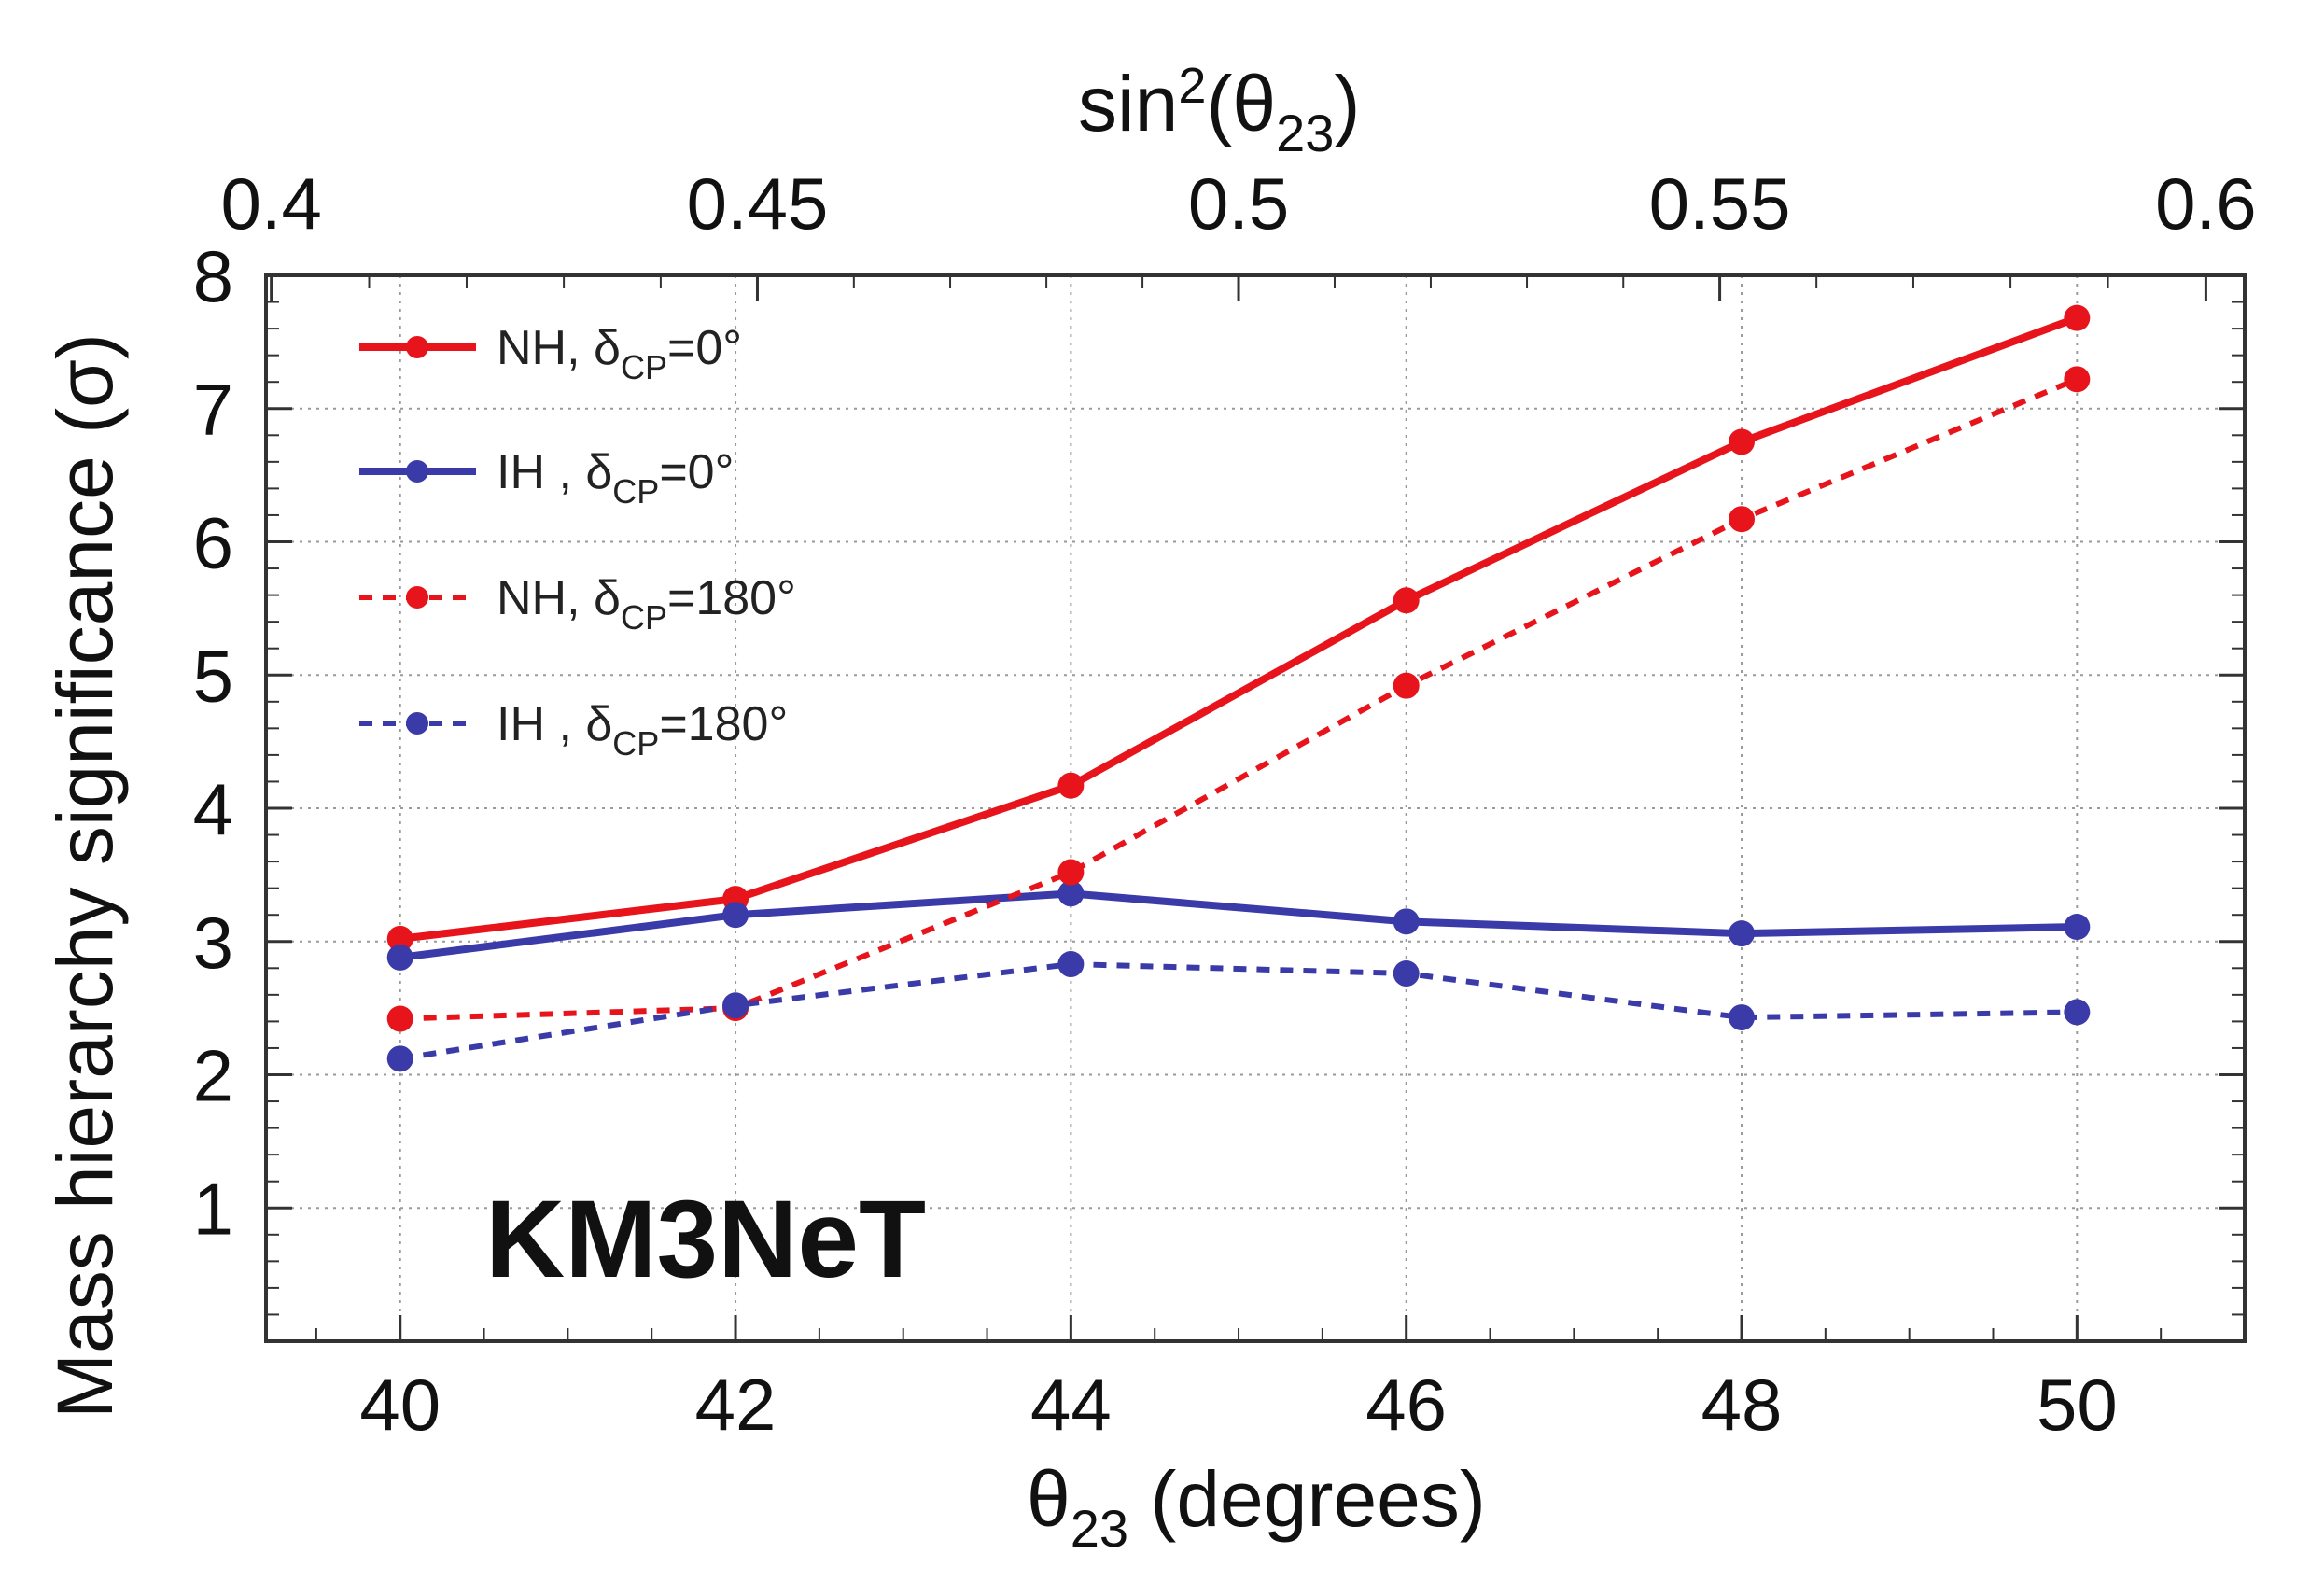 This screenshot has width=2310, height=1596. I want to click on top-tick-label: 0.55, so click(1720, 203).